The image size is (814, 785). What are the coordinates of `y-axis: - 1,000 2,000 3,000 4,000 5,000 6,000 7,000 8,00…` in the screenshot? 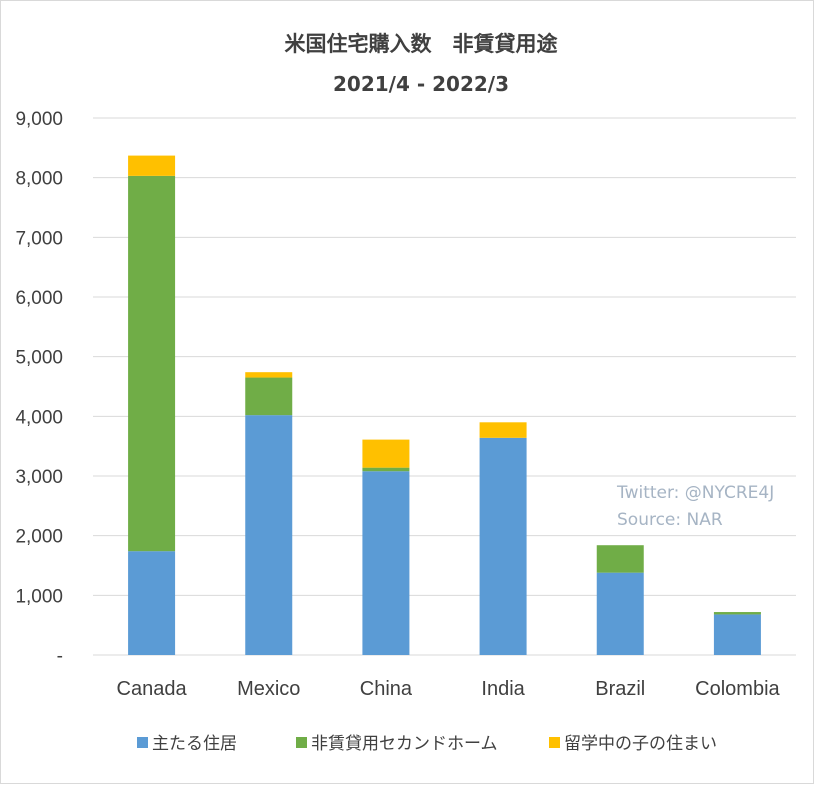 It's located at (39, 388).